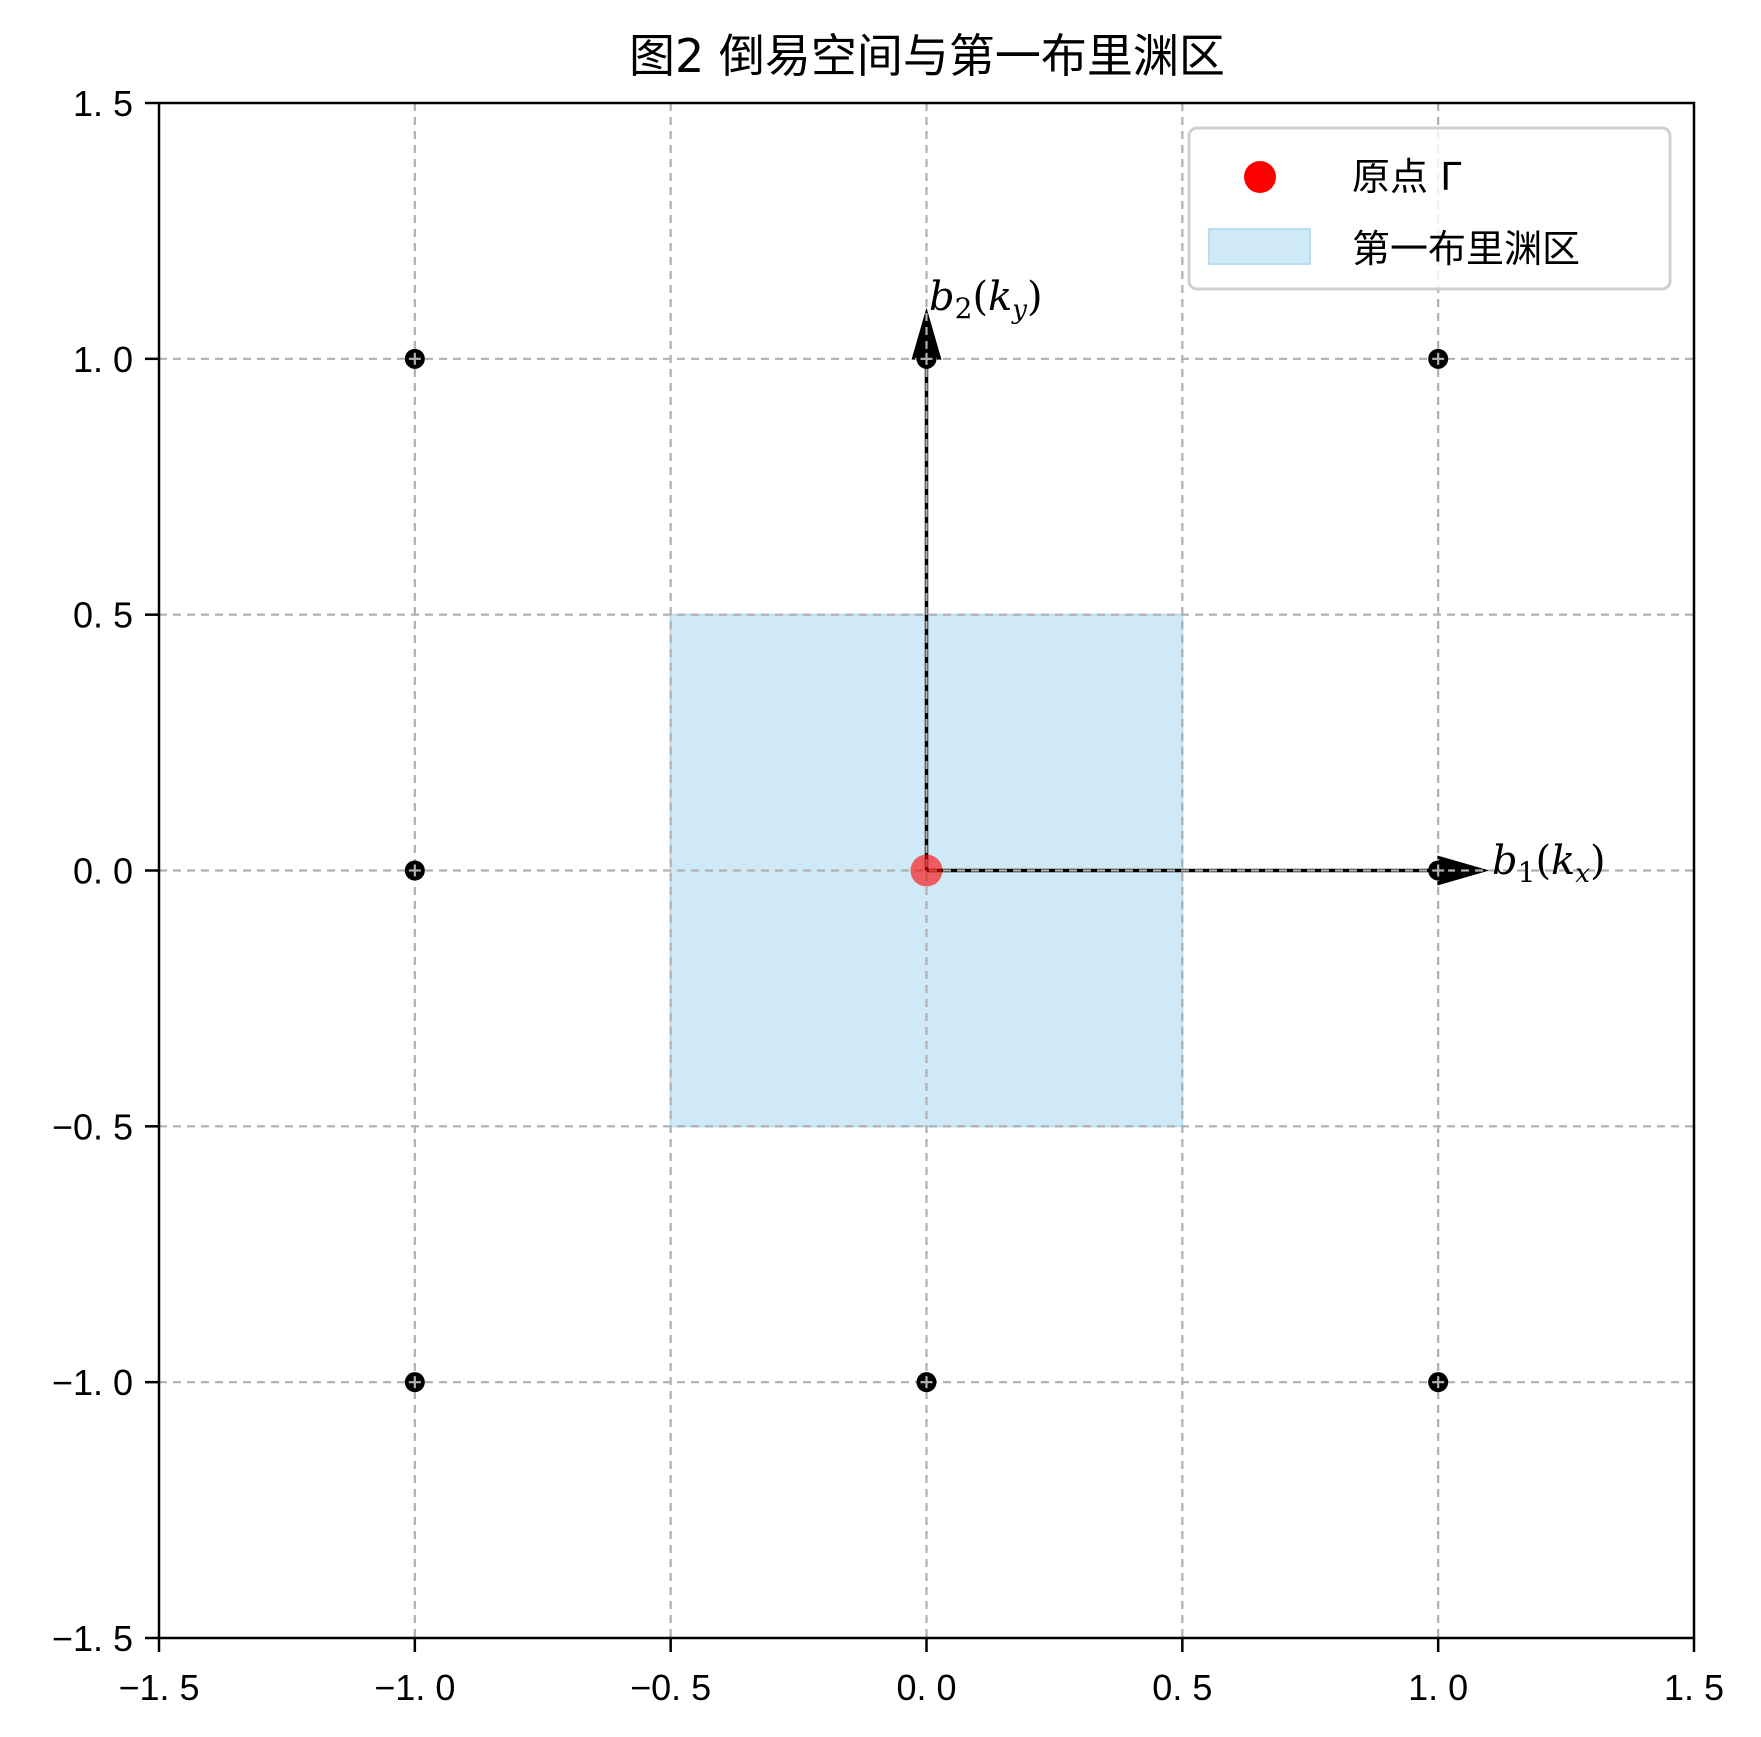 The width and height of the screenshot is (1761, 1737). I want to click on x-tick-label: −1. 0, so click(414, 1687).